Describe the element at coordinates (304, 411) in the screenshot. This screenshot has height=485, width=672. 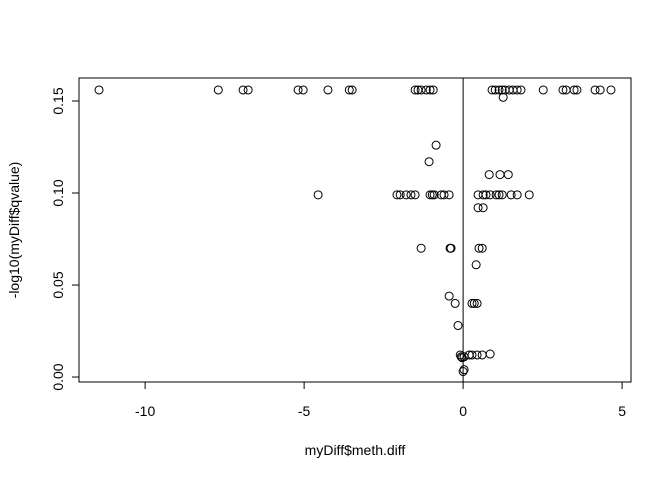
I see `x-tick-label: -5` at that location.